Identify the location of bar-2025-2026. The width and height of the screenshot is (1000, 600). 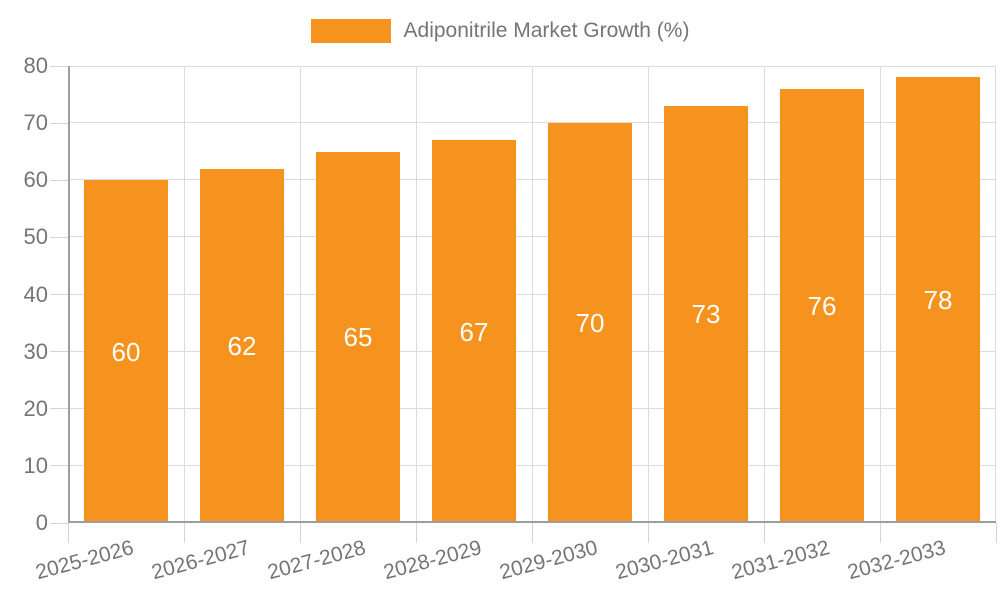
(126, 351).